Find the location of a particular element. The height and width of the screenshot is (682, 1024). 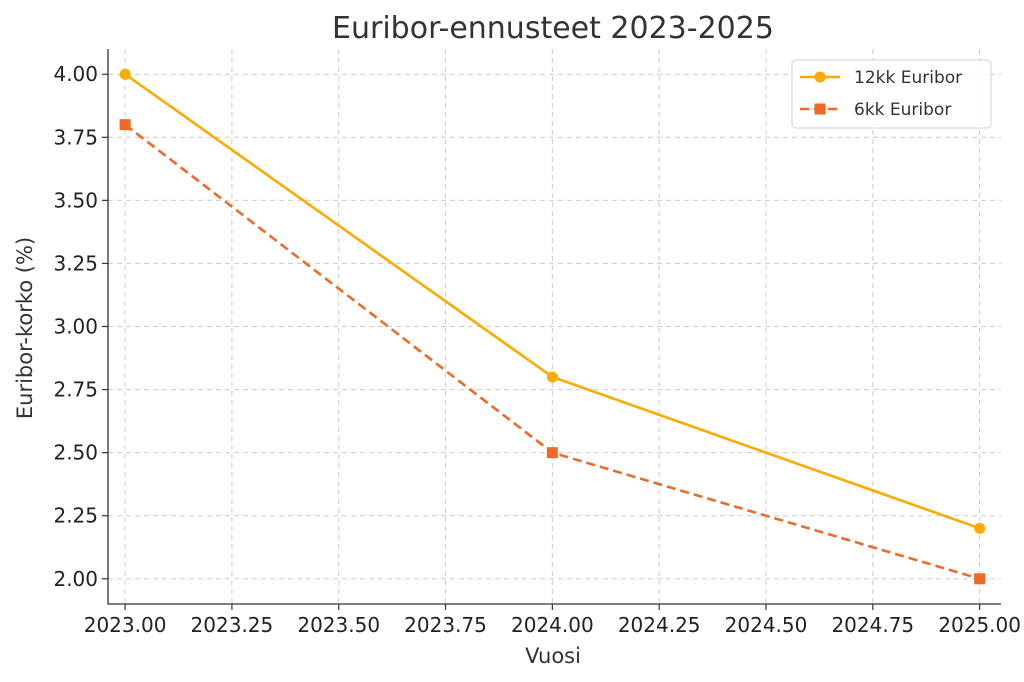

legend-label: 12kk Euribor is located at coordinates (908, 78).